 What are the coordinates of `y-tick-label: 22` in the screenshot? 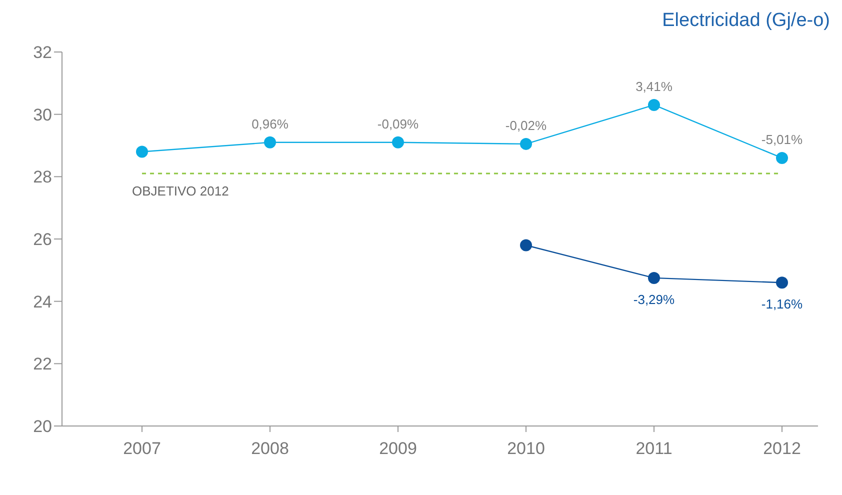 It's located at (42, 364).